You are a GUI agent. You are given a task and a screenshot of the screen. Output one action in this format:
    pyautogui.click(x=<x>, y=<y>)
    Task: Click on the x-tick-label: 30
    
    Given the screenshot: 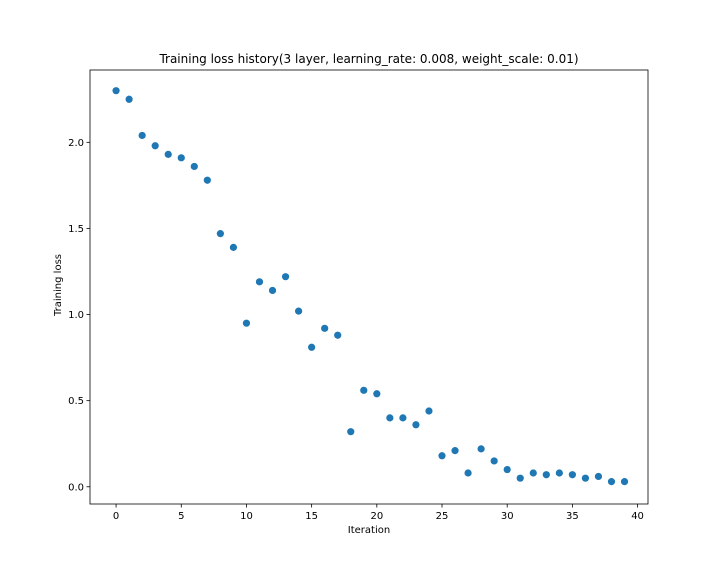 What is the action you would take?
    pyautogui.click(x=507, y=516)
    